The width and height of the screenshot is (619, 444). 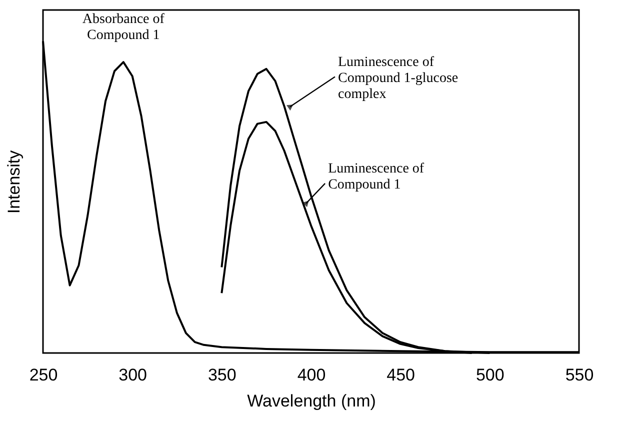 I want to click on x-axis-title: Wavelength (nm), so click(x=311, y=401).